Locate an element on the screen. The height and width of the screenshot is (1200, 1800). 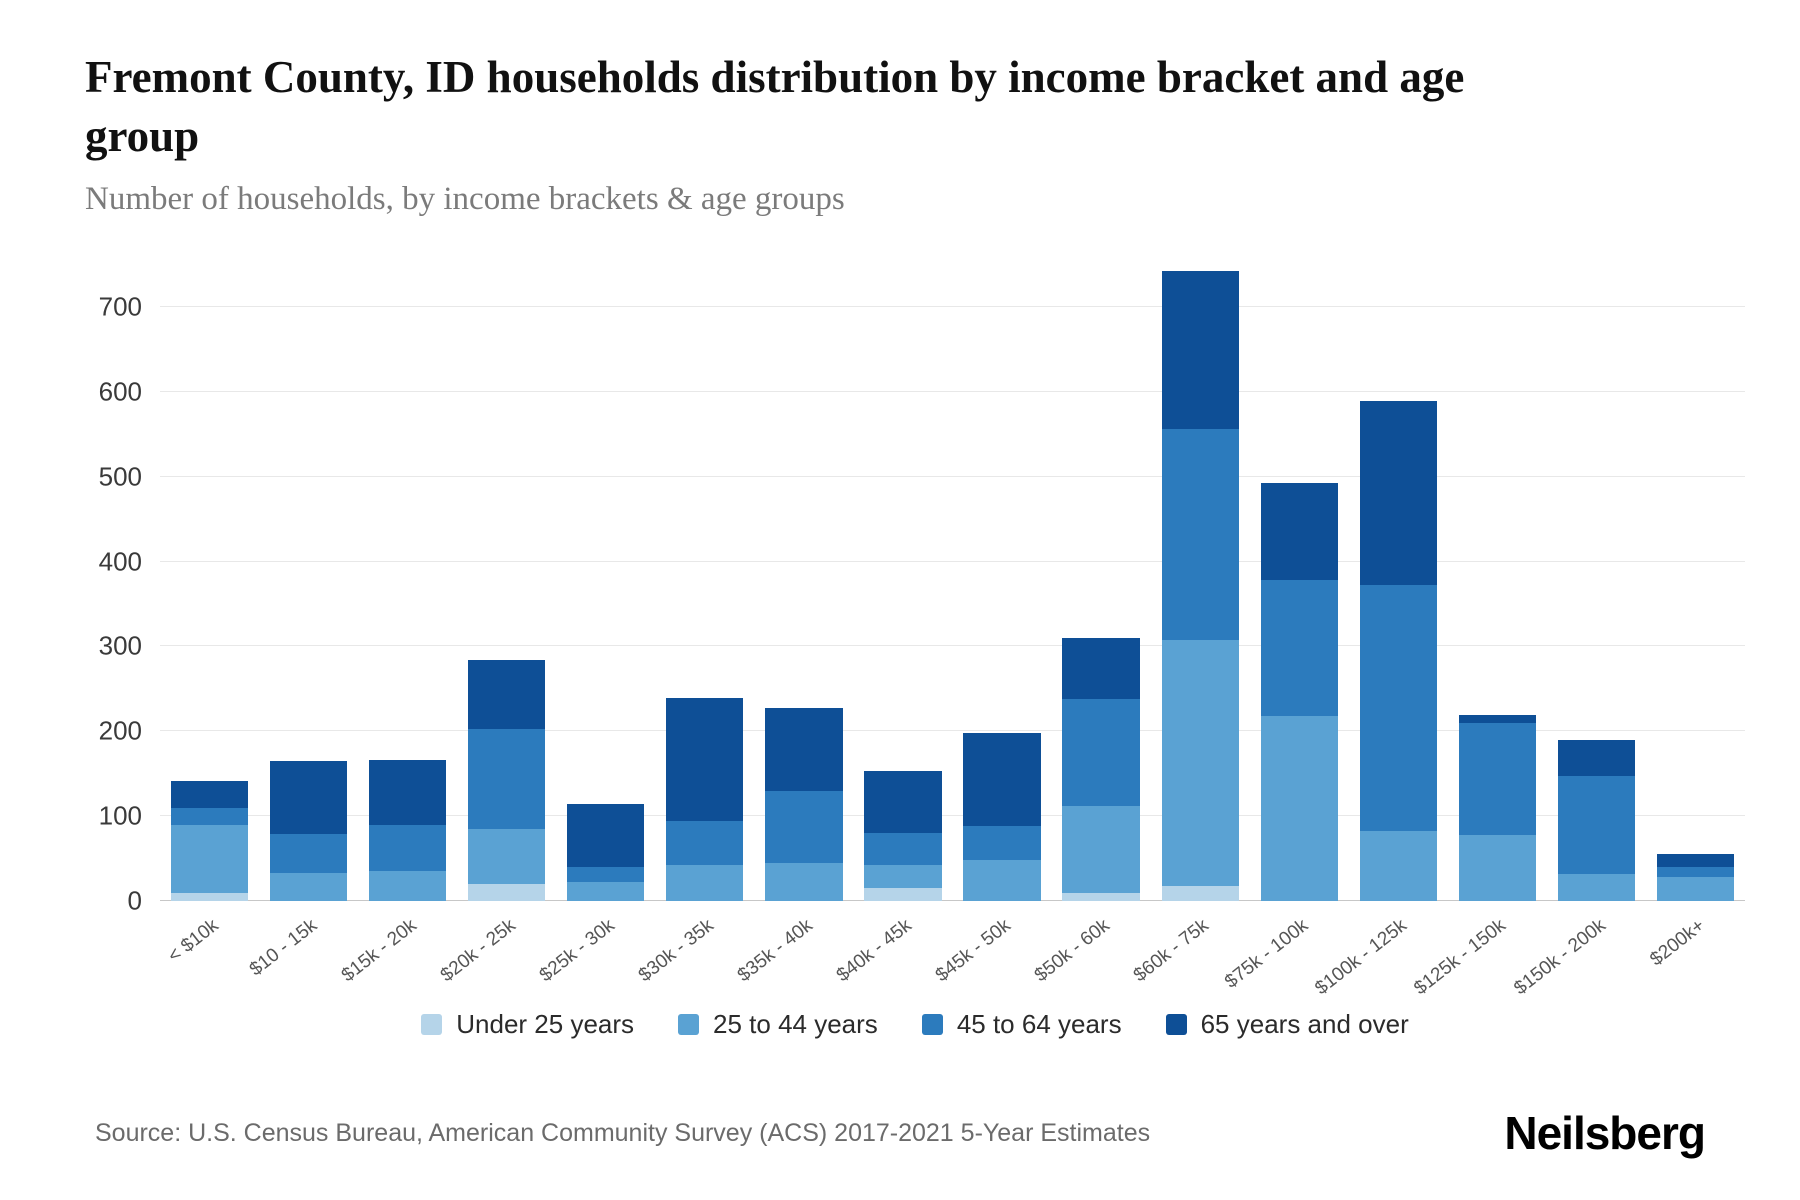
y-axis-label: 700 is located at coordinates (120, 306).